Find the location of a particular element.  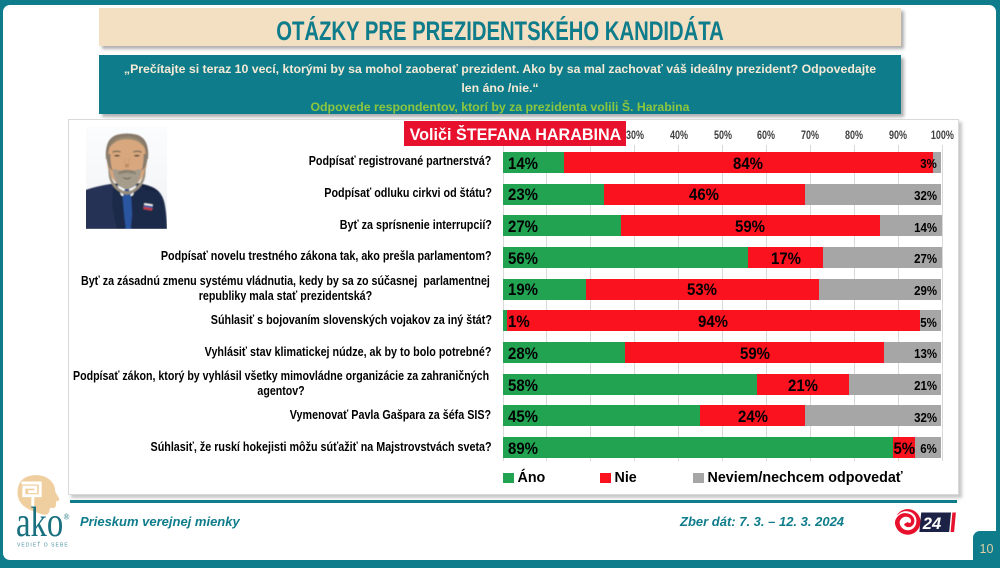

svg-text: VEDIEŤ O SEBE is located at coordinates (43, 545).